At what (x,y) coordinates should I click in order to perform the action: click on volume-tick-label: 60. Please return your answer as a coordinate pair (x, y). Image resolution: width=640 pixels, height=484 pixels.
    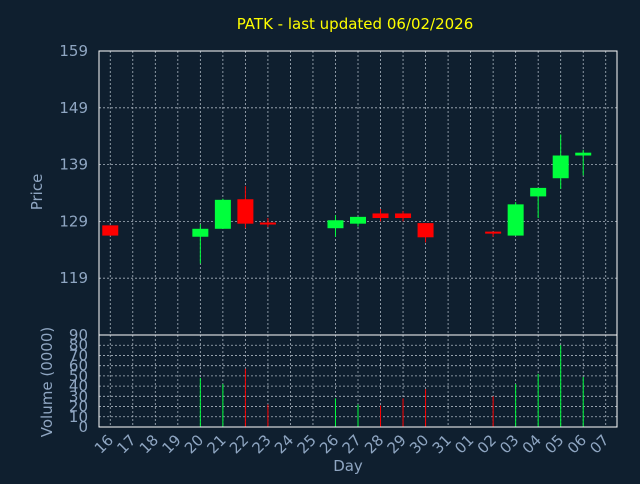
    Looking at the image, I should click on (78, 366).